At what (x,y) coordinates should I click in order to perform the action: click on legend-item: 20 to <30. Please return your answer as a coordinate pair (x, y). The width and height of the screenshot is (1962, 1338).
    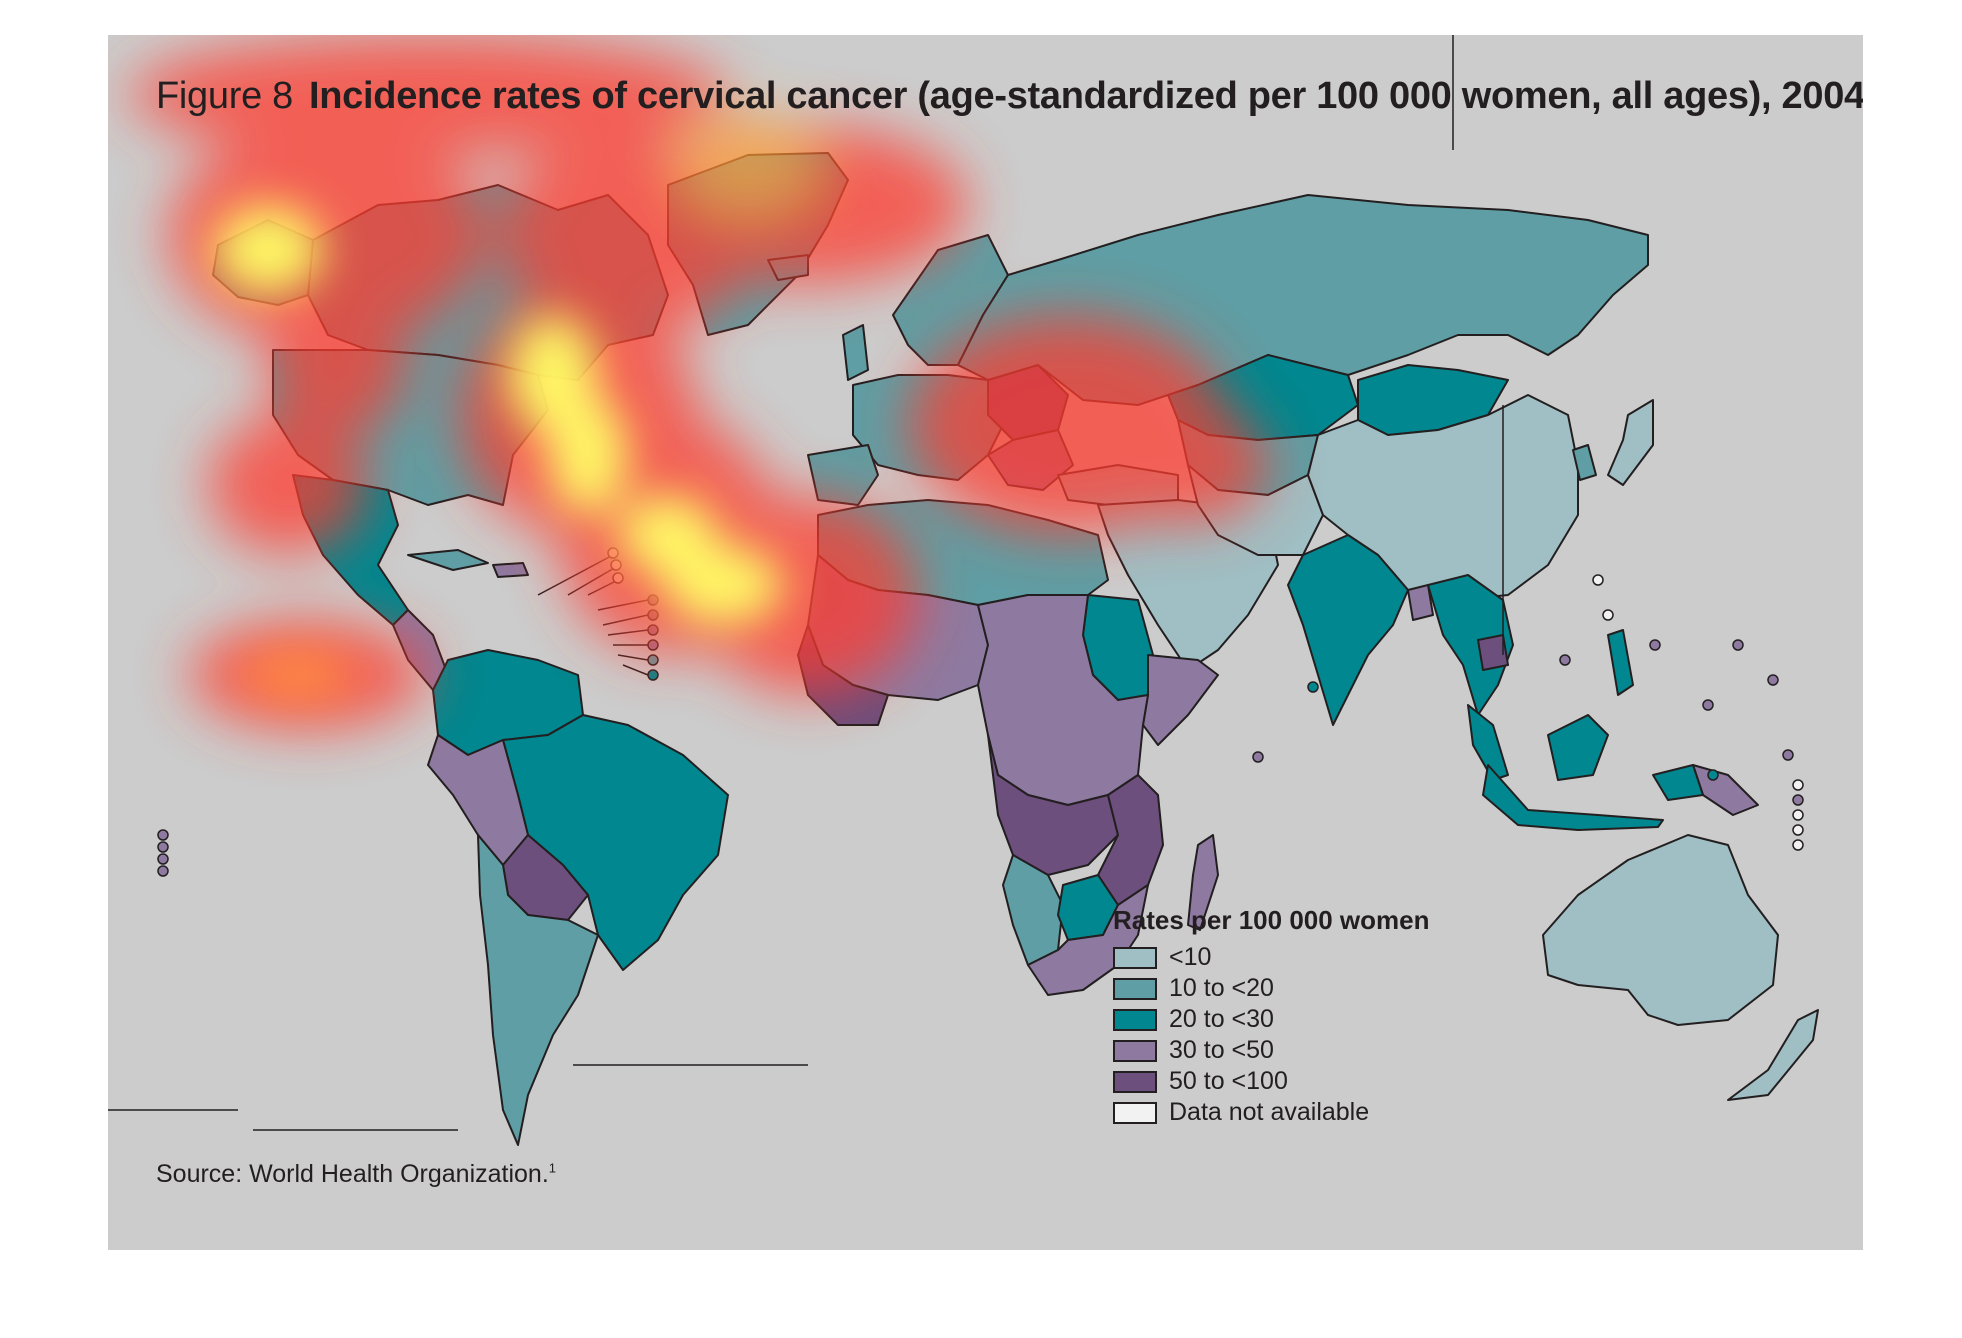
    Looking at the image, I should click on (1271, 1019).